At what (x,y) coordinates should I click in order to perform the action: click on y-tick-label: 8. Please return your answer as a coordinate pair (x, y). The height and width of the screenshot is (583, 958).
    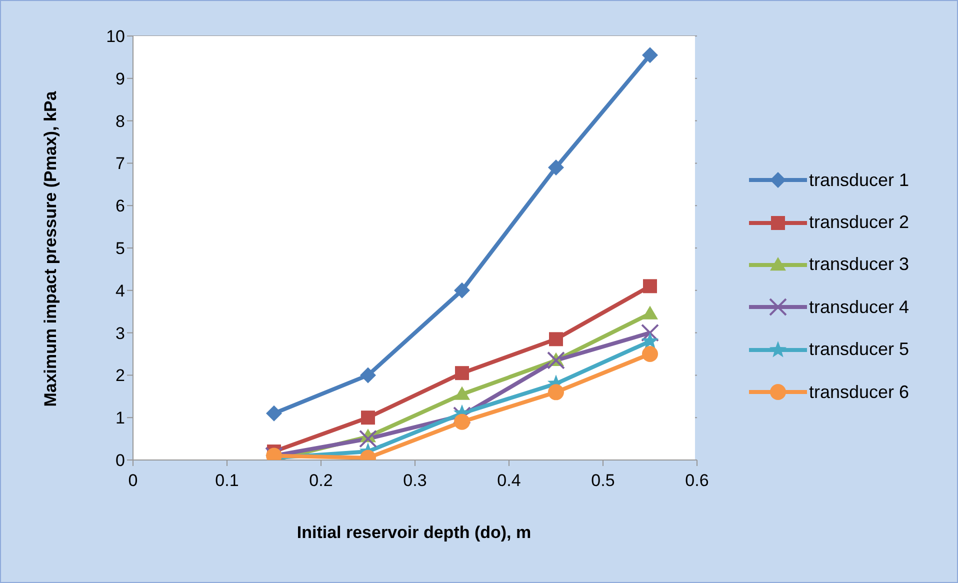
    Looking at the image, I should click on (120, 121).